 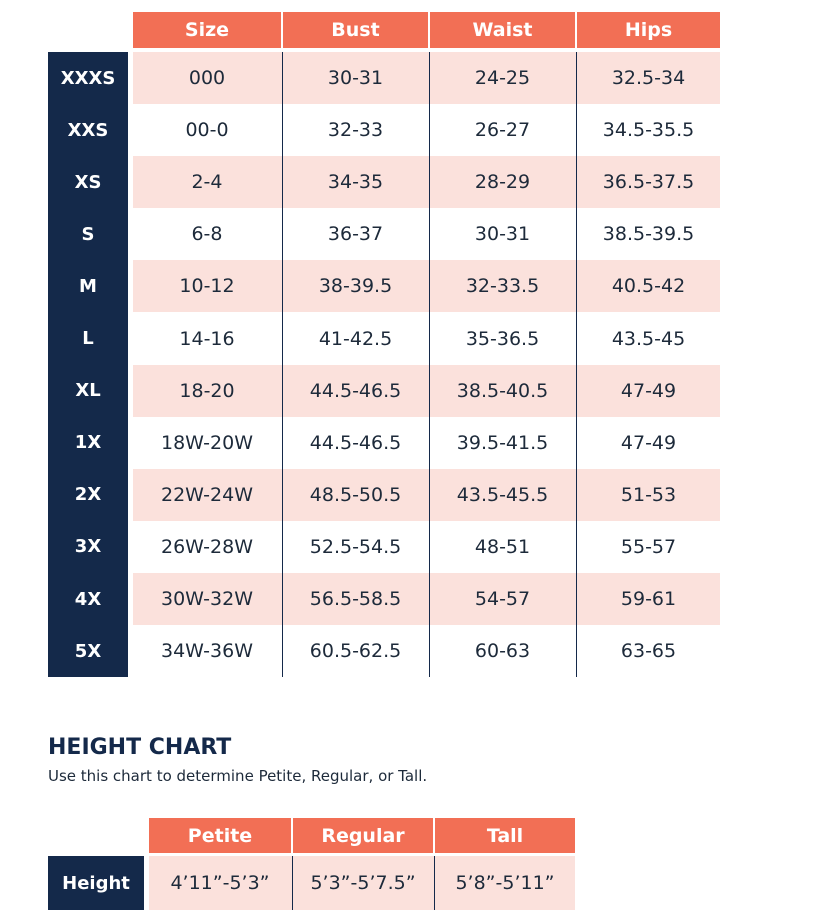 What do you see at coordinates (355, 286) in the screenshot?
I see `cell: 38-39.5` at bounding box center [355, 286].